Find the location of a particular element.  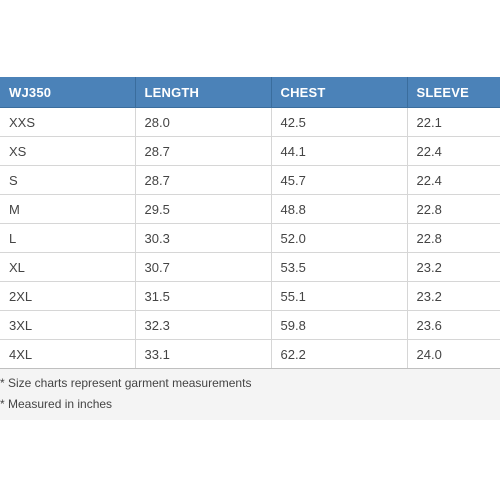

length-cell: 30.3 is located at coordinates (203, 238).